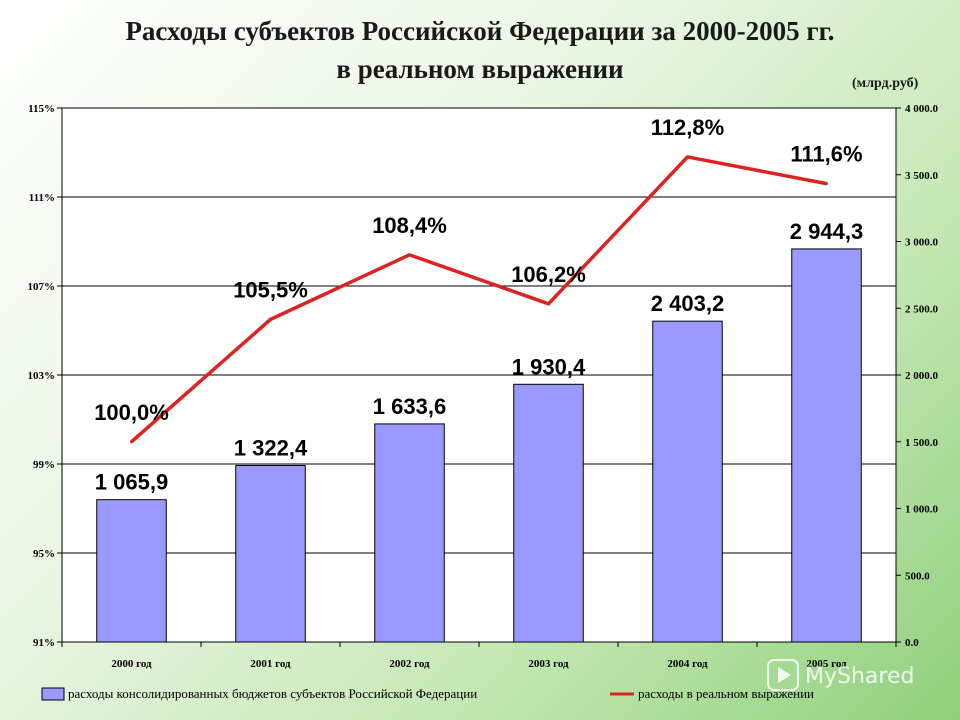  What do you see at coordinates (922, 176) in the screenshot?
I see `right-tick-label: 3 500.0` at bounding box center [922, 176].